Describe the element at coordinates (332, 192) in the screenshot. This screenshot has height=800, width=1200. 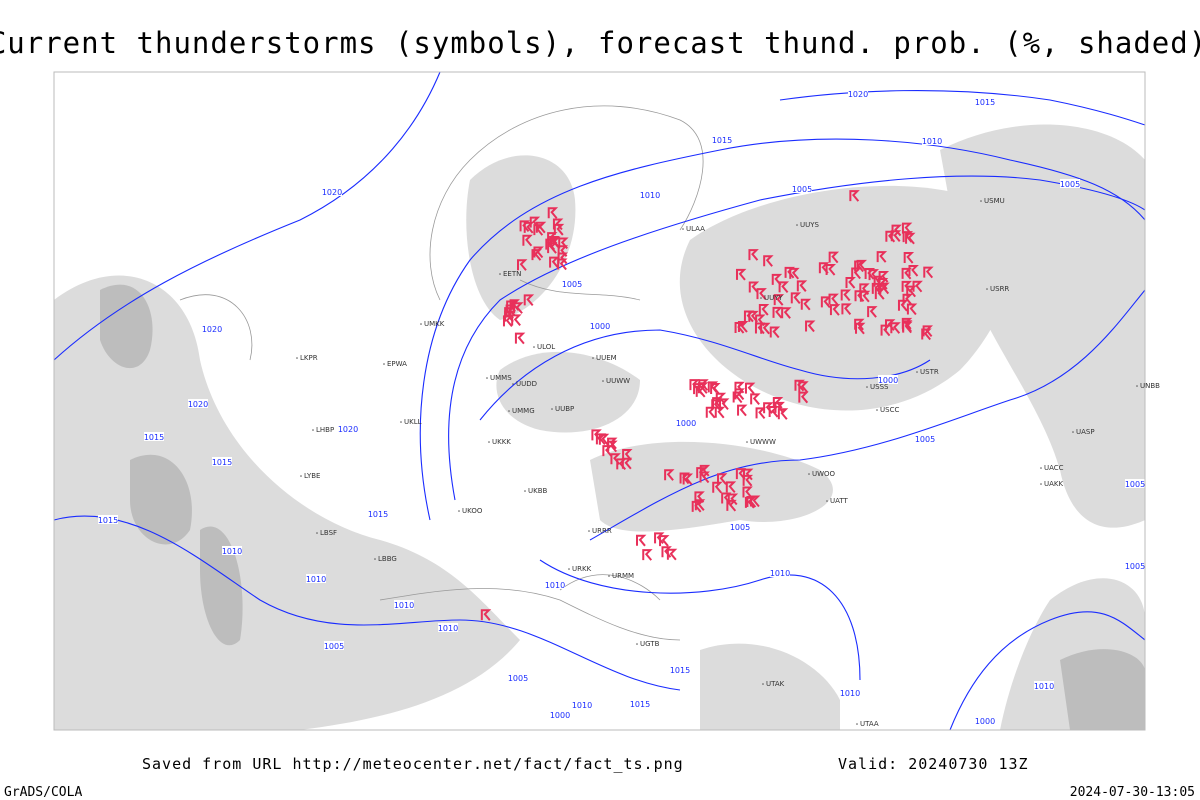
I see `isobar-label: 1020` at that location.